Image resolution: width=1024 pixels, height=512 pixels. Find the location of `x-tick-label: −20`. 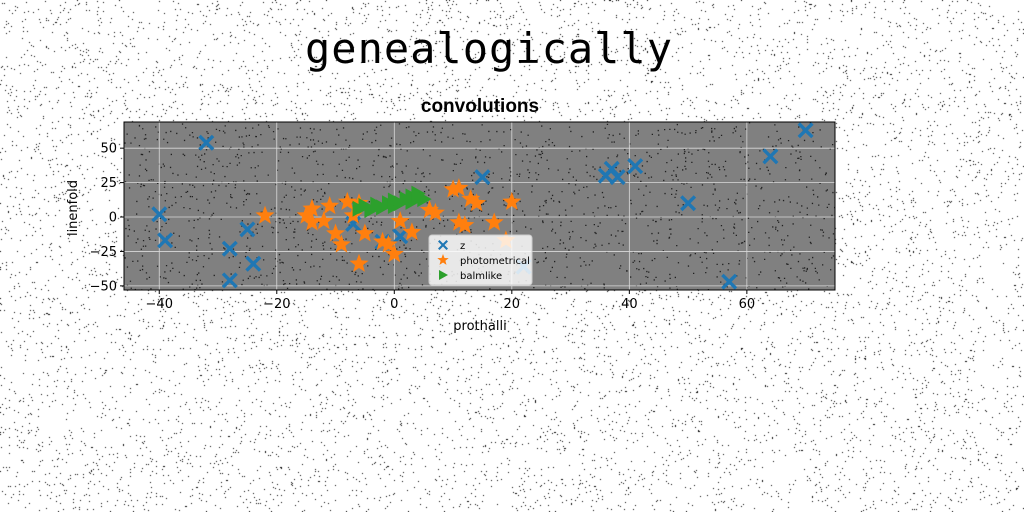

x-tick-label: −20 is located at coordinates (276, 304).